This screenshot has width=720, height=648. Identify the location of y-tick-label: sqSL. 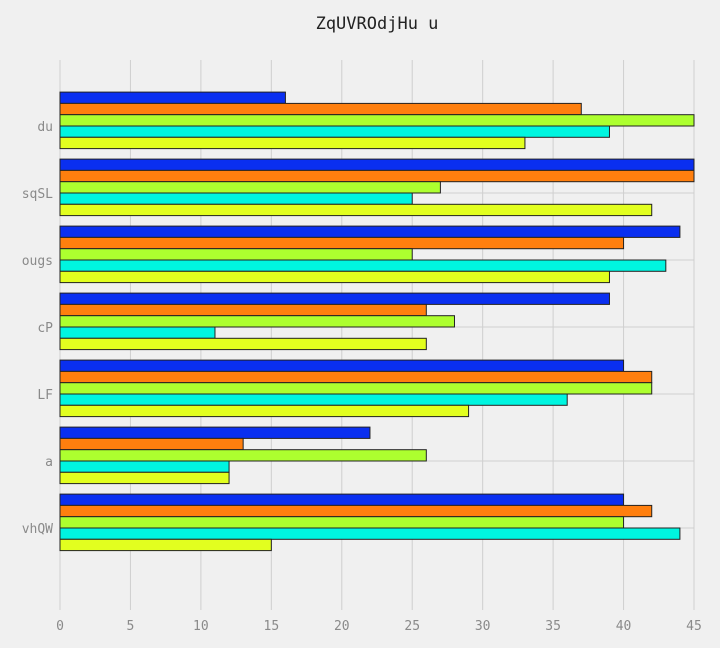
(37, 194).